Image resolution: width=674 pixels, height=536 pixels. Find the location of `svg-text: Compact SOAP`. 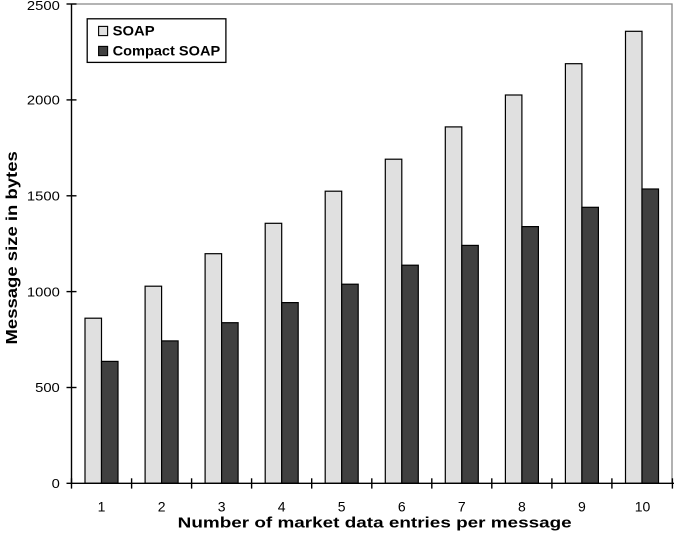

svg-text: Compact SOAP is located at coordinates (167, 51).